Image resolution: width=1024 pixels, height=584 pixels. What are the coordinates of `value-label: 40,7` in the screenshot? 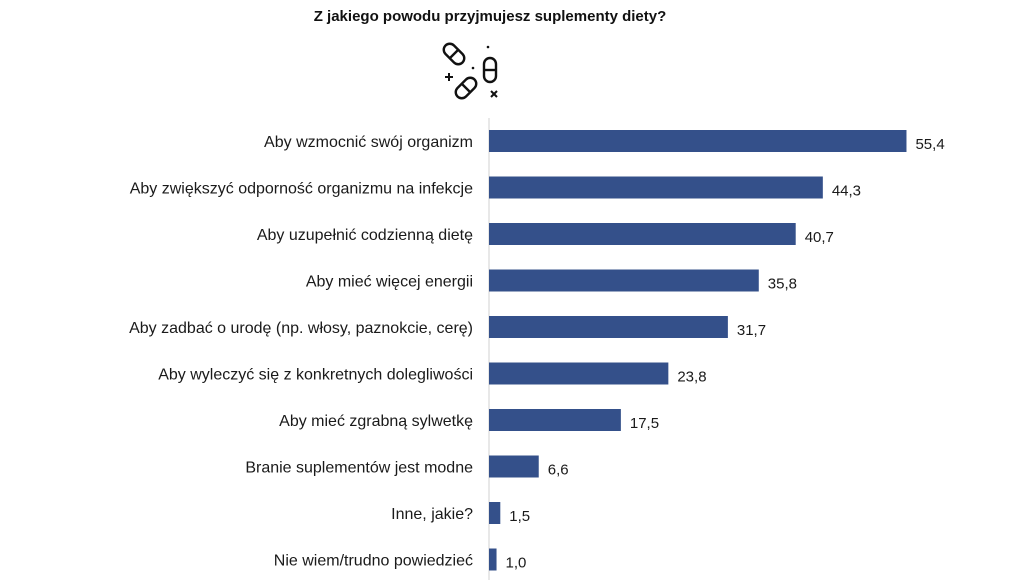 It's located at (819, 237).